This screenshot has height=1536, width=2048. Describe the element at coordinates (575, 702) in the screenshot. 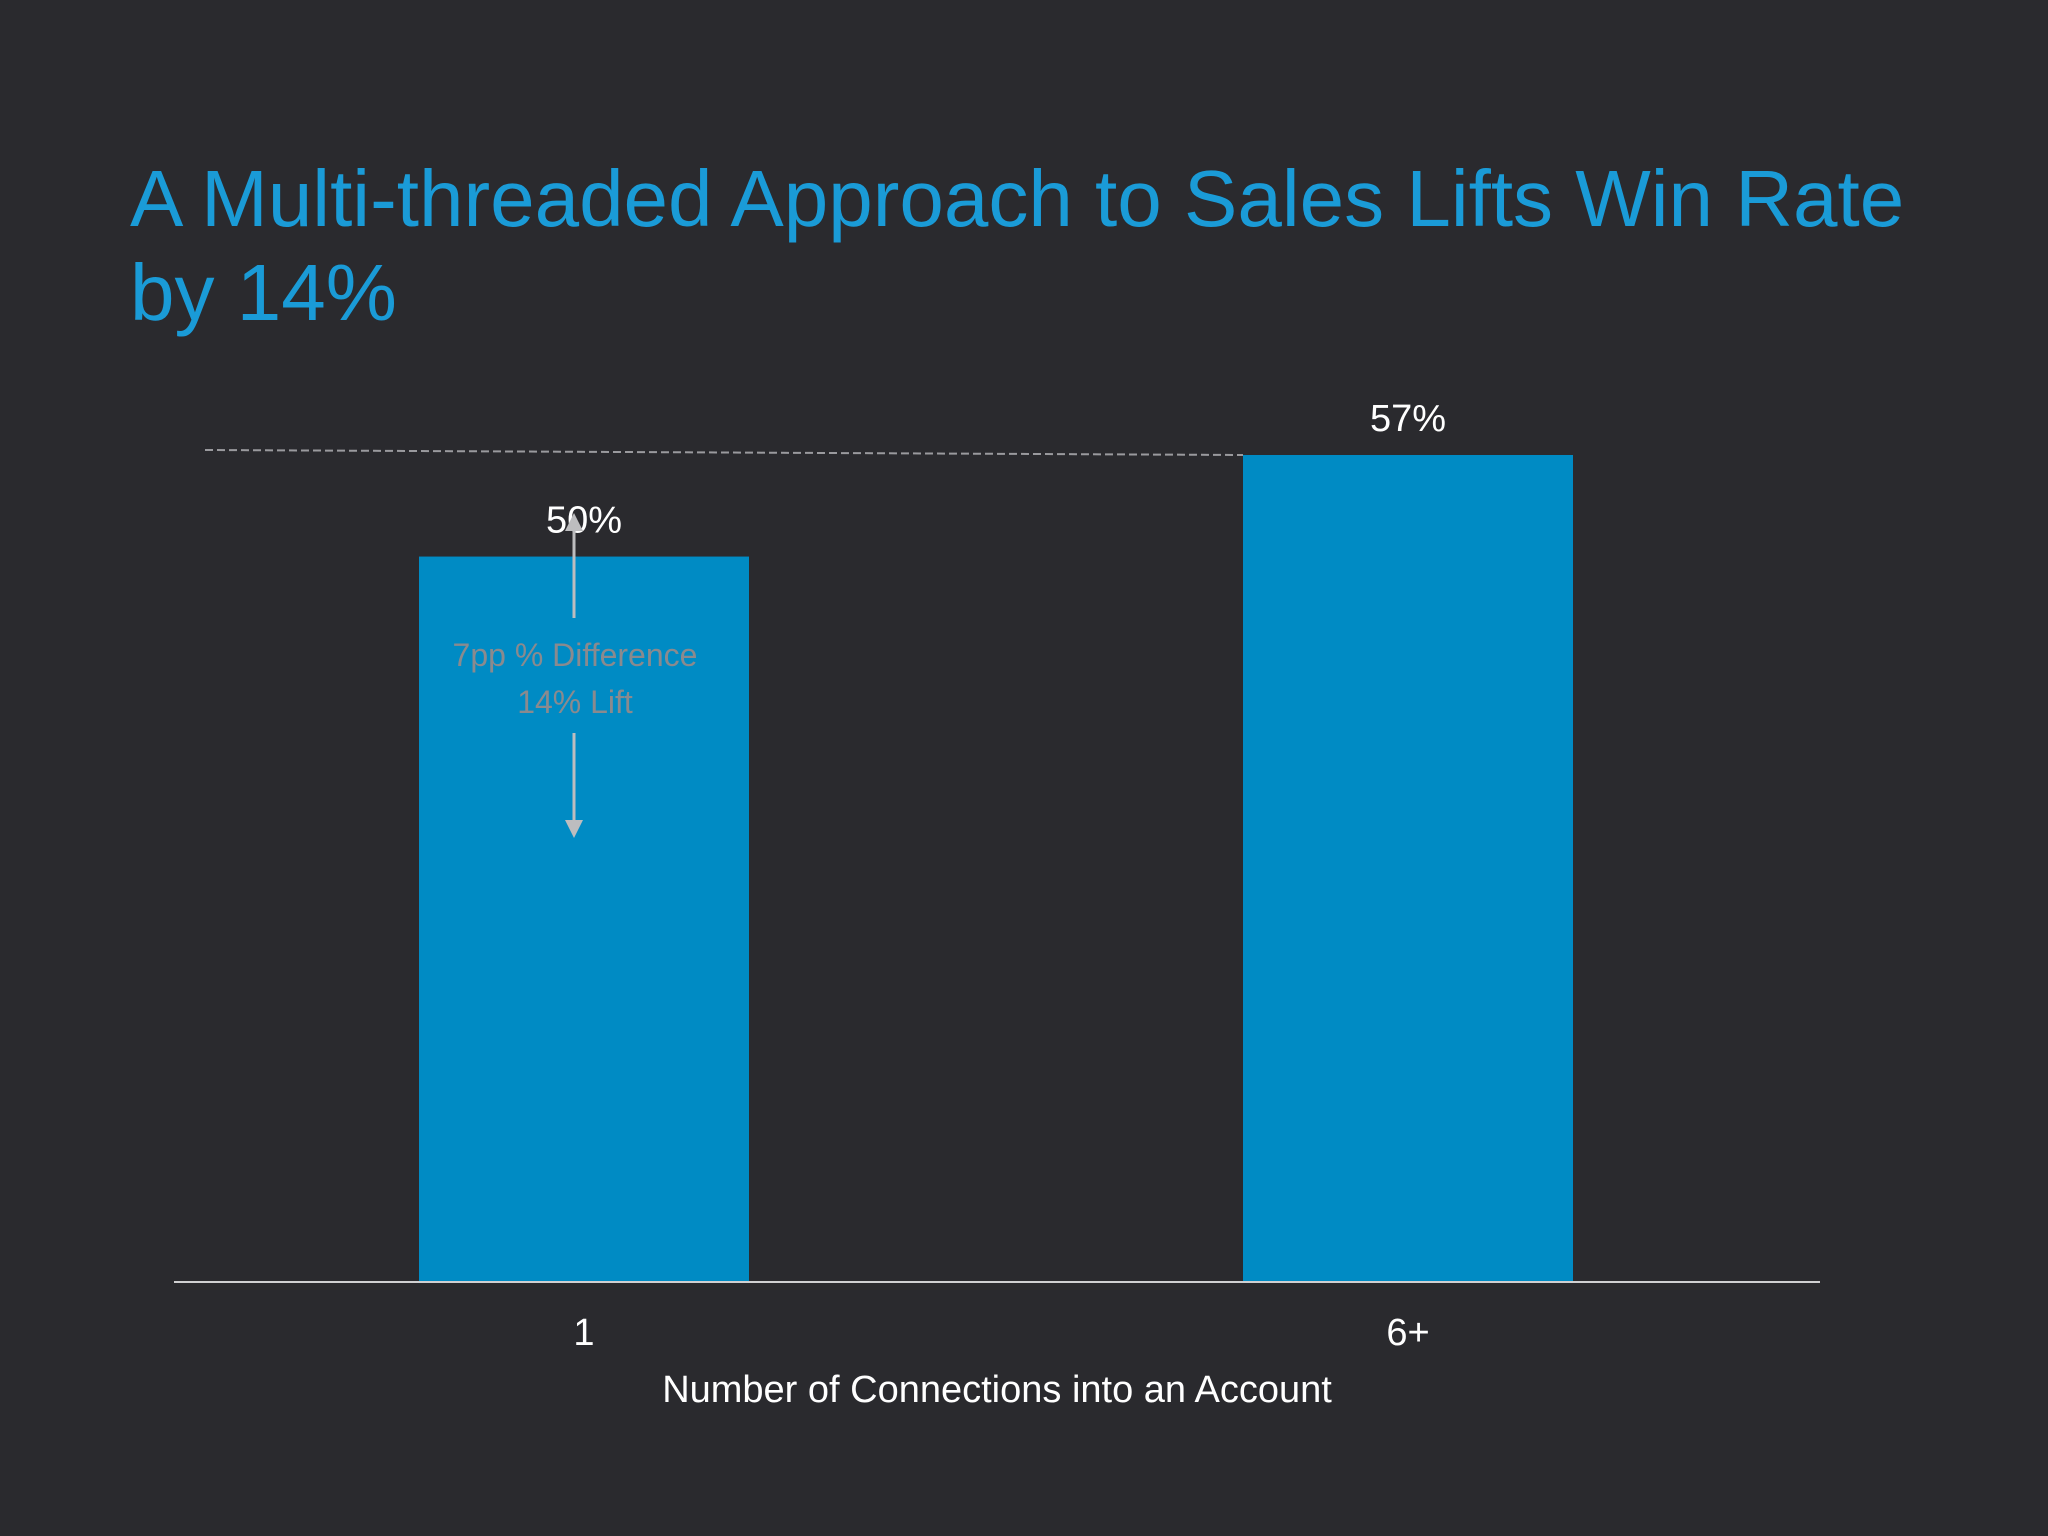

I see `annotation-lift: 14% Lift` at that location.